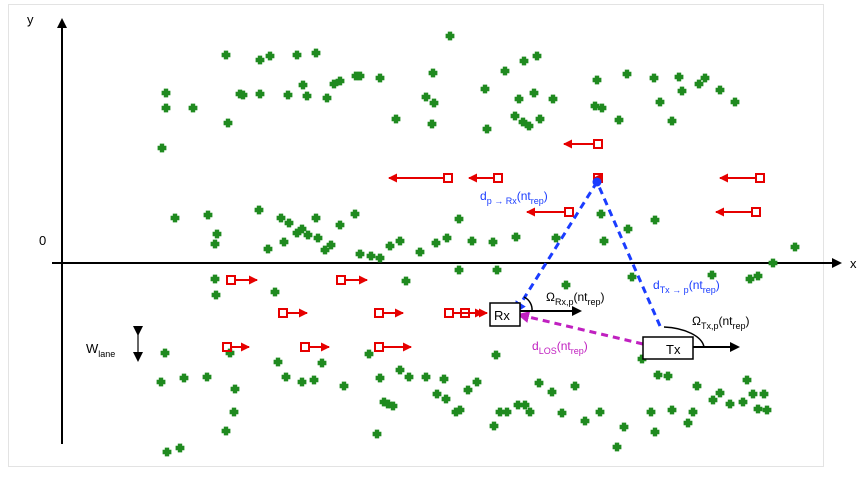  I want to click on rx-node: Rx, so click(535, 311).